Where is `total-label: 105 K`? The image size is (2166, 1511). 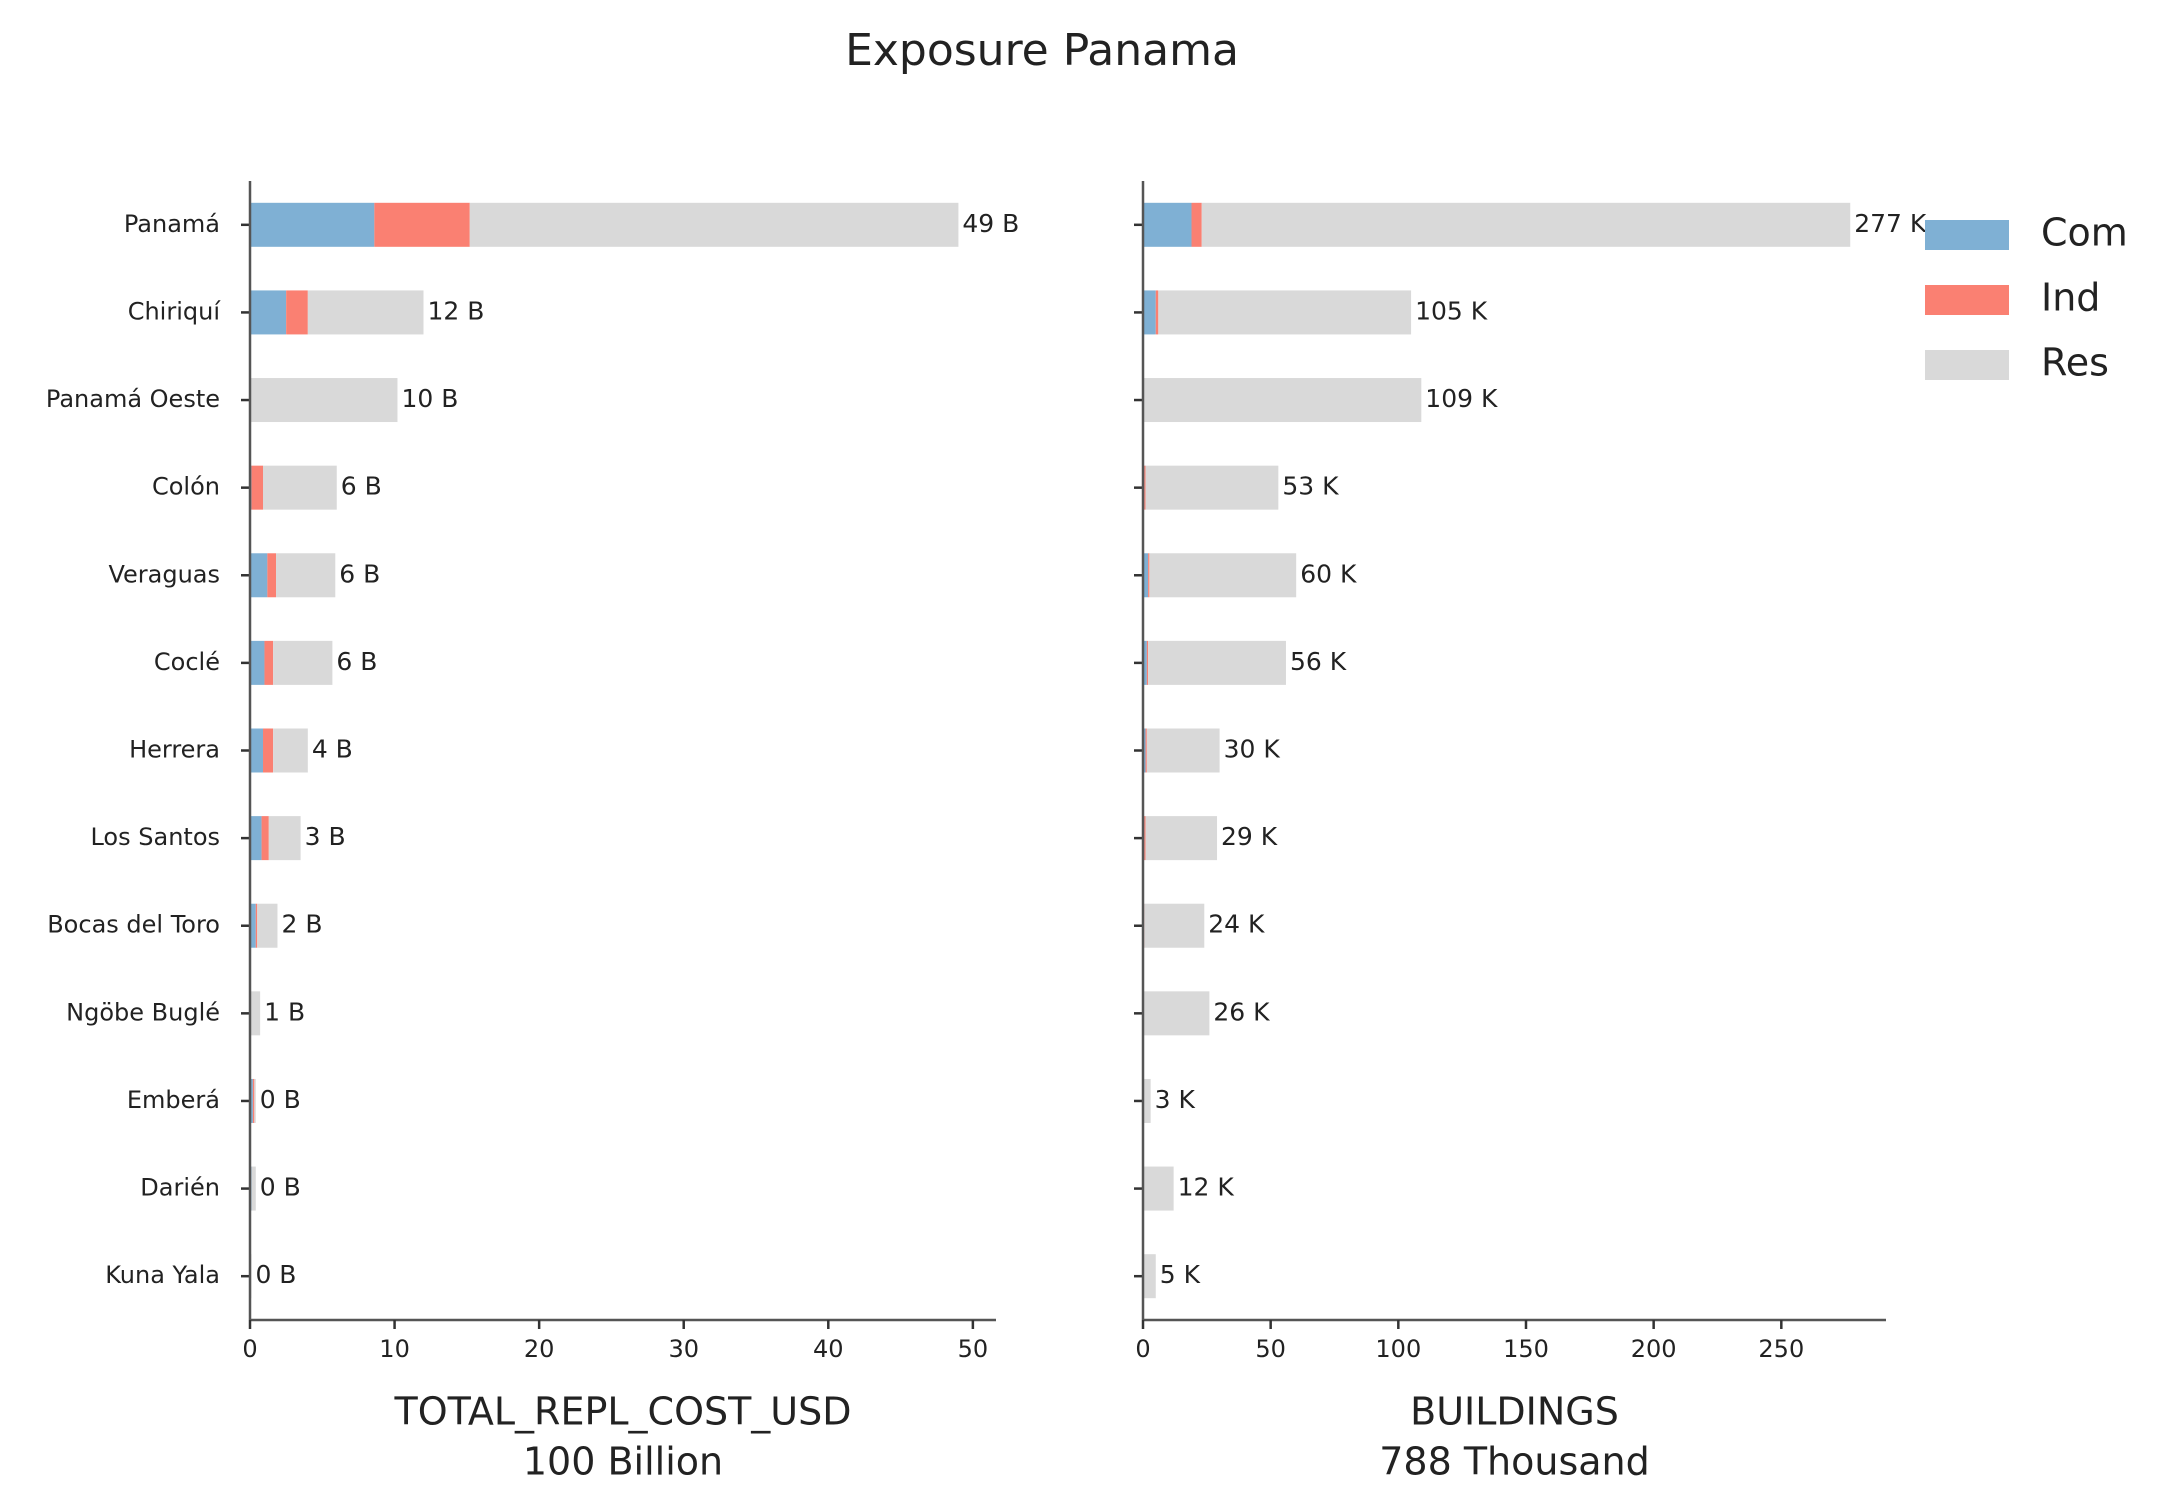 total-label: 105 K is located at coordinates (1451, 310).